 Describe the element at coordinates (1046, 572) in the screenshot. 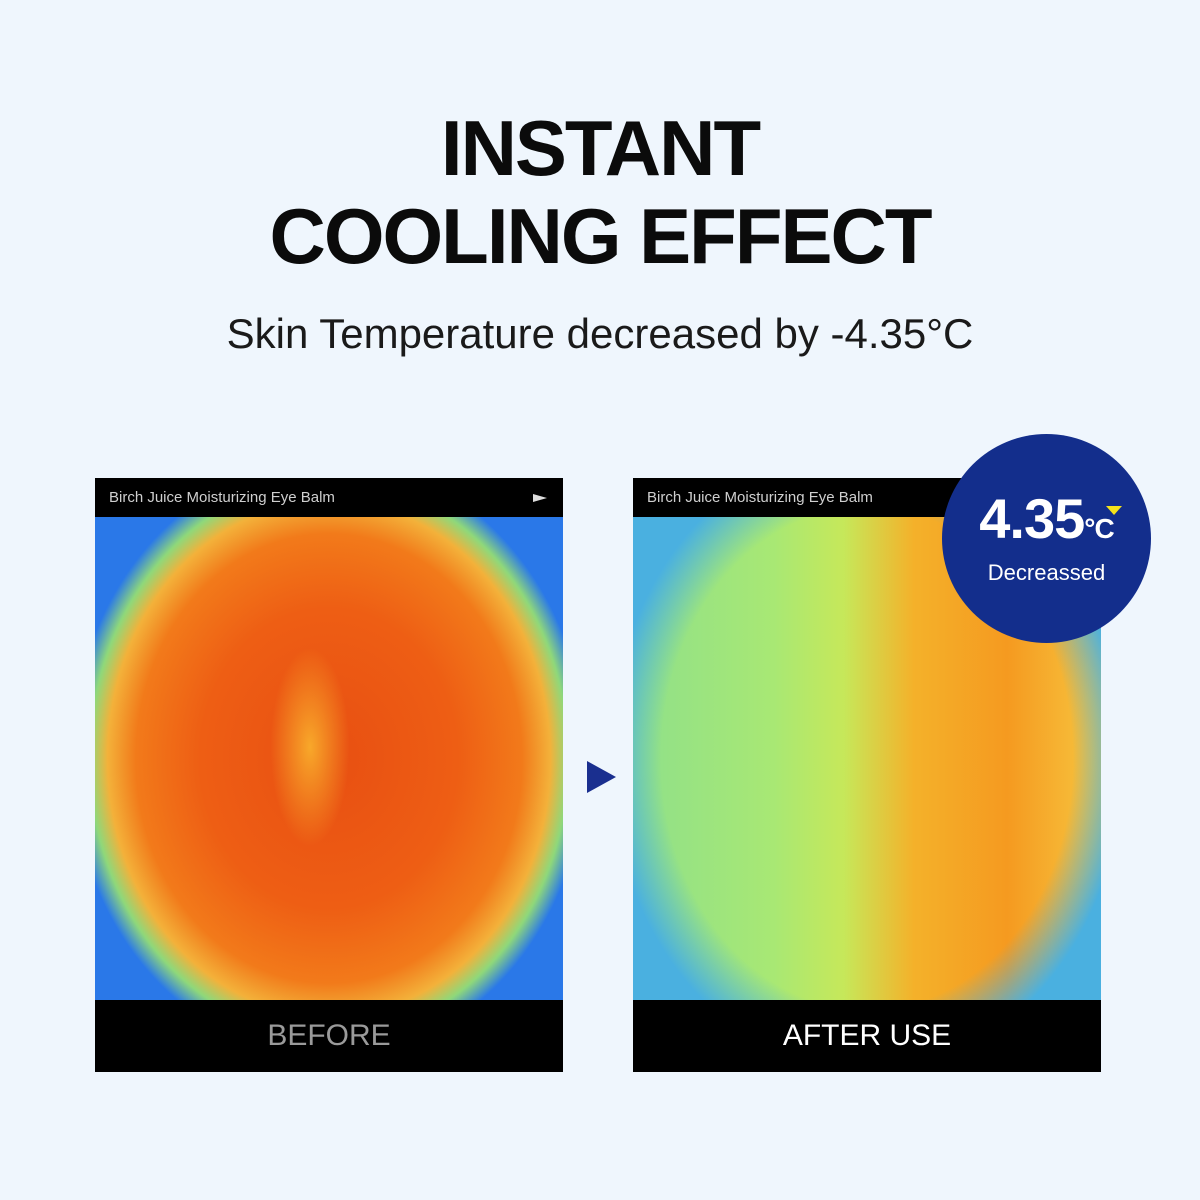

I see `badge-label: Decreassed` at that location.